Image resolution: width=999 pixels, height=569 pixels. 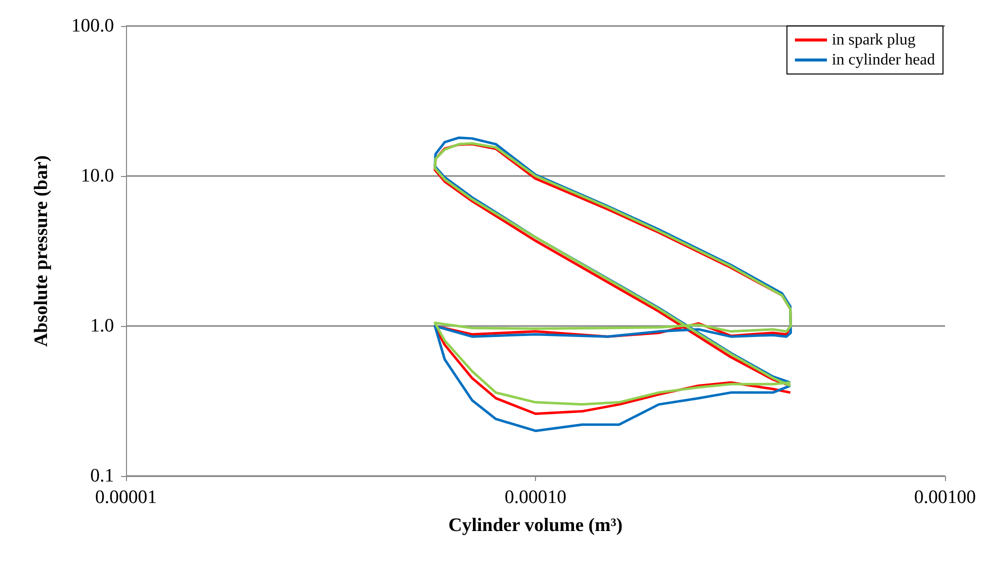 I want to click on y-tick-label: 100.0, so click(x=92, y=26).